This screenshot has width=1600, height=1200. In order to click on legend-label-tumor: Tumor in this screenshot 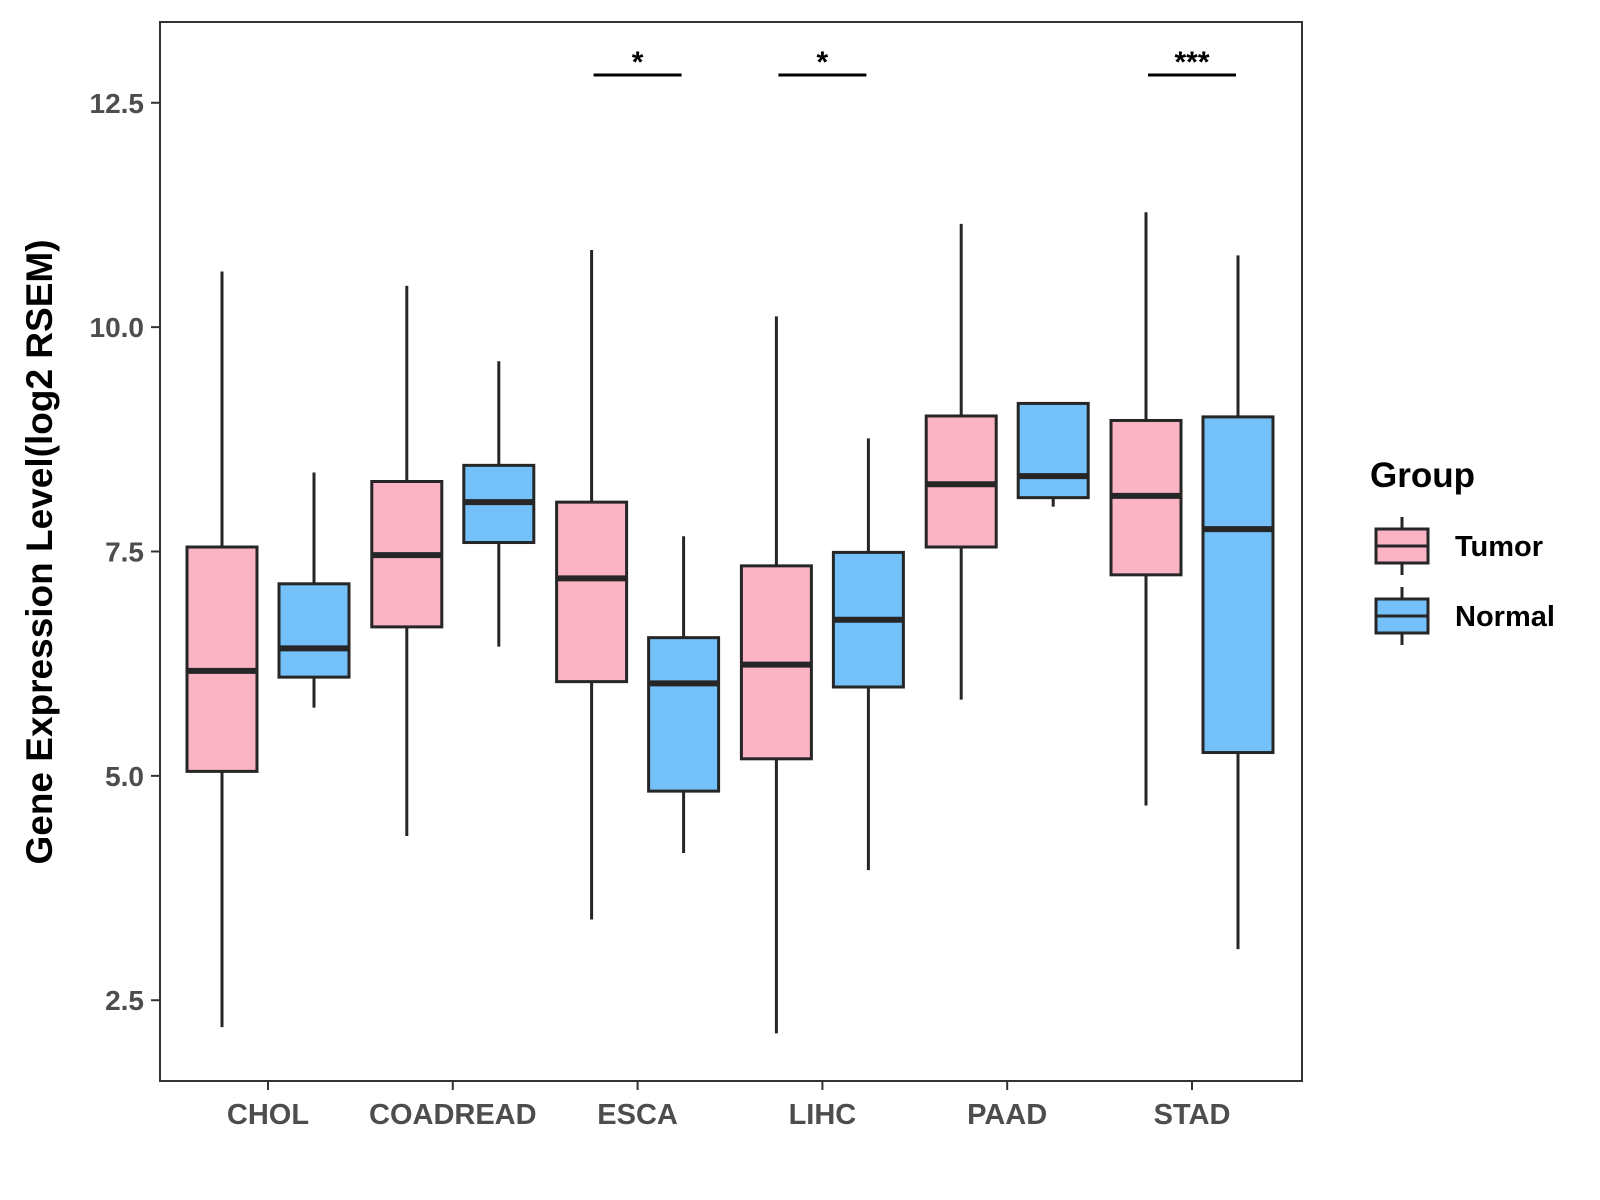, I will do `click(1499, 547)`.